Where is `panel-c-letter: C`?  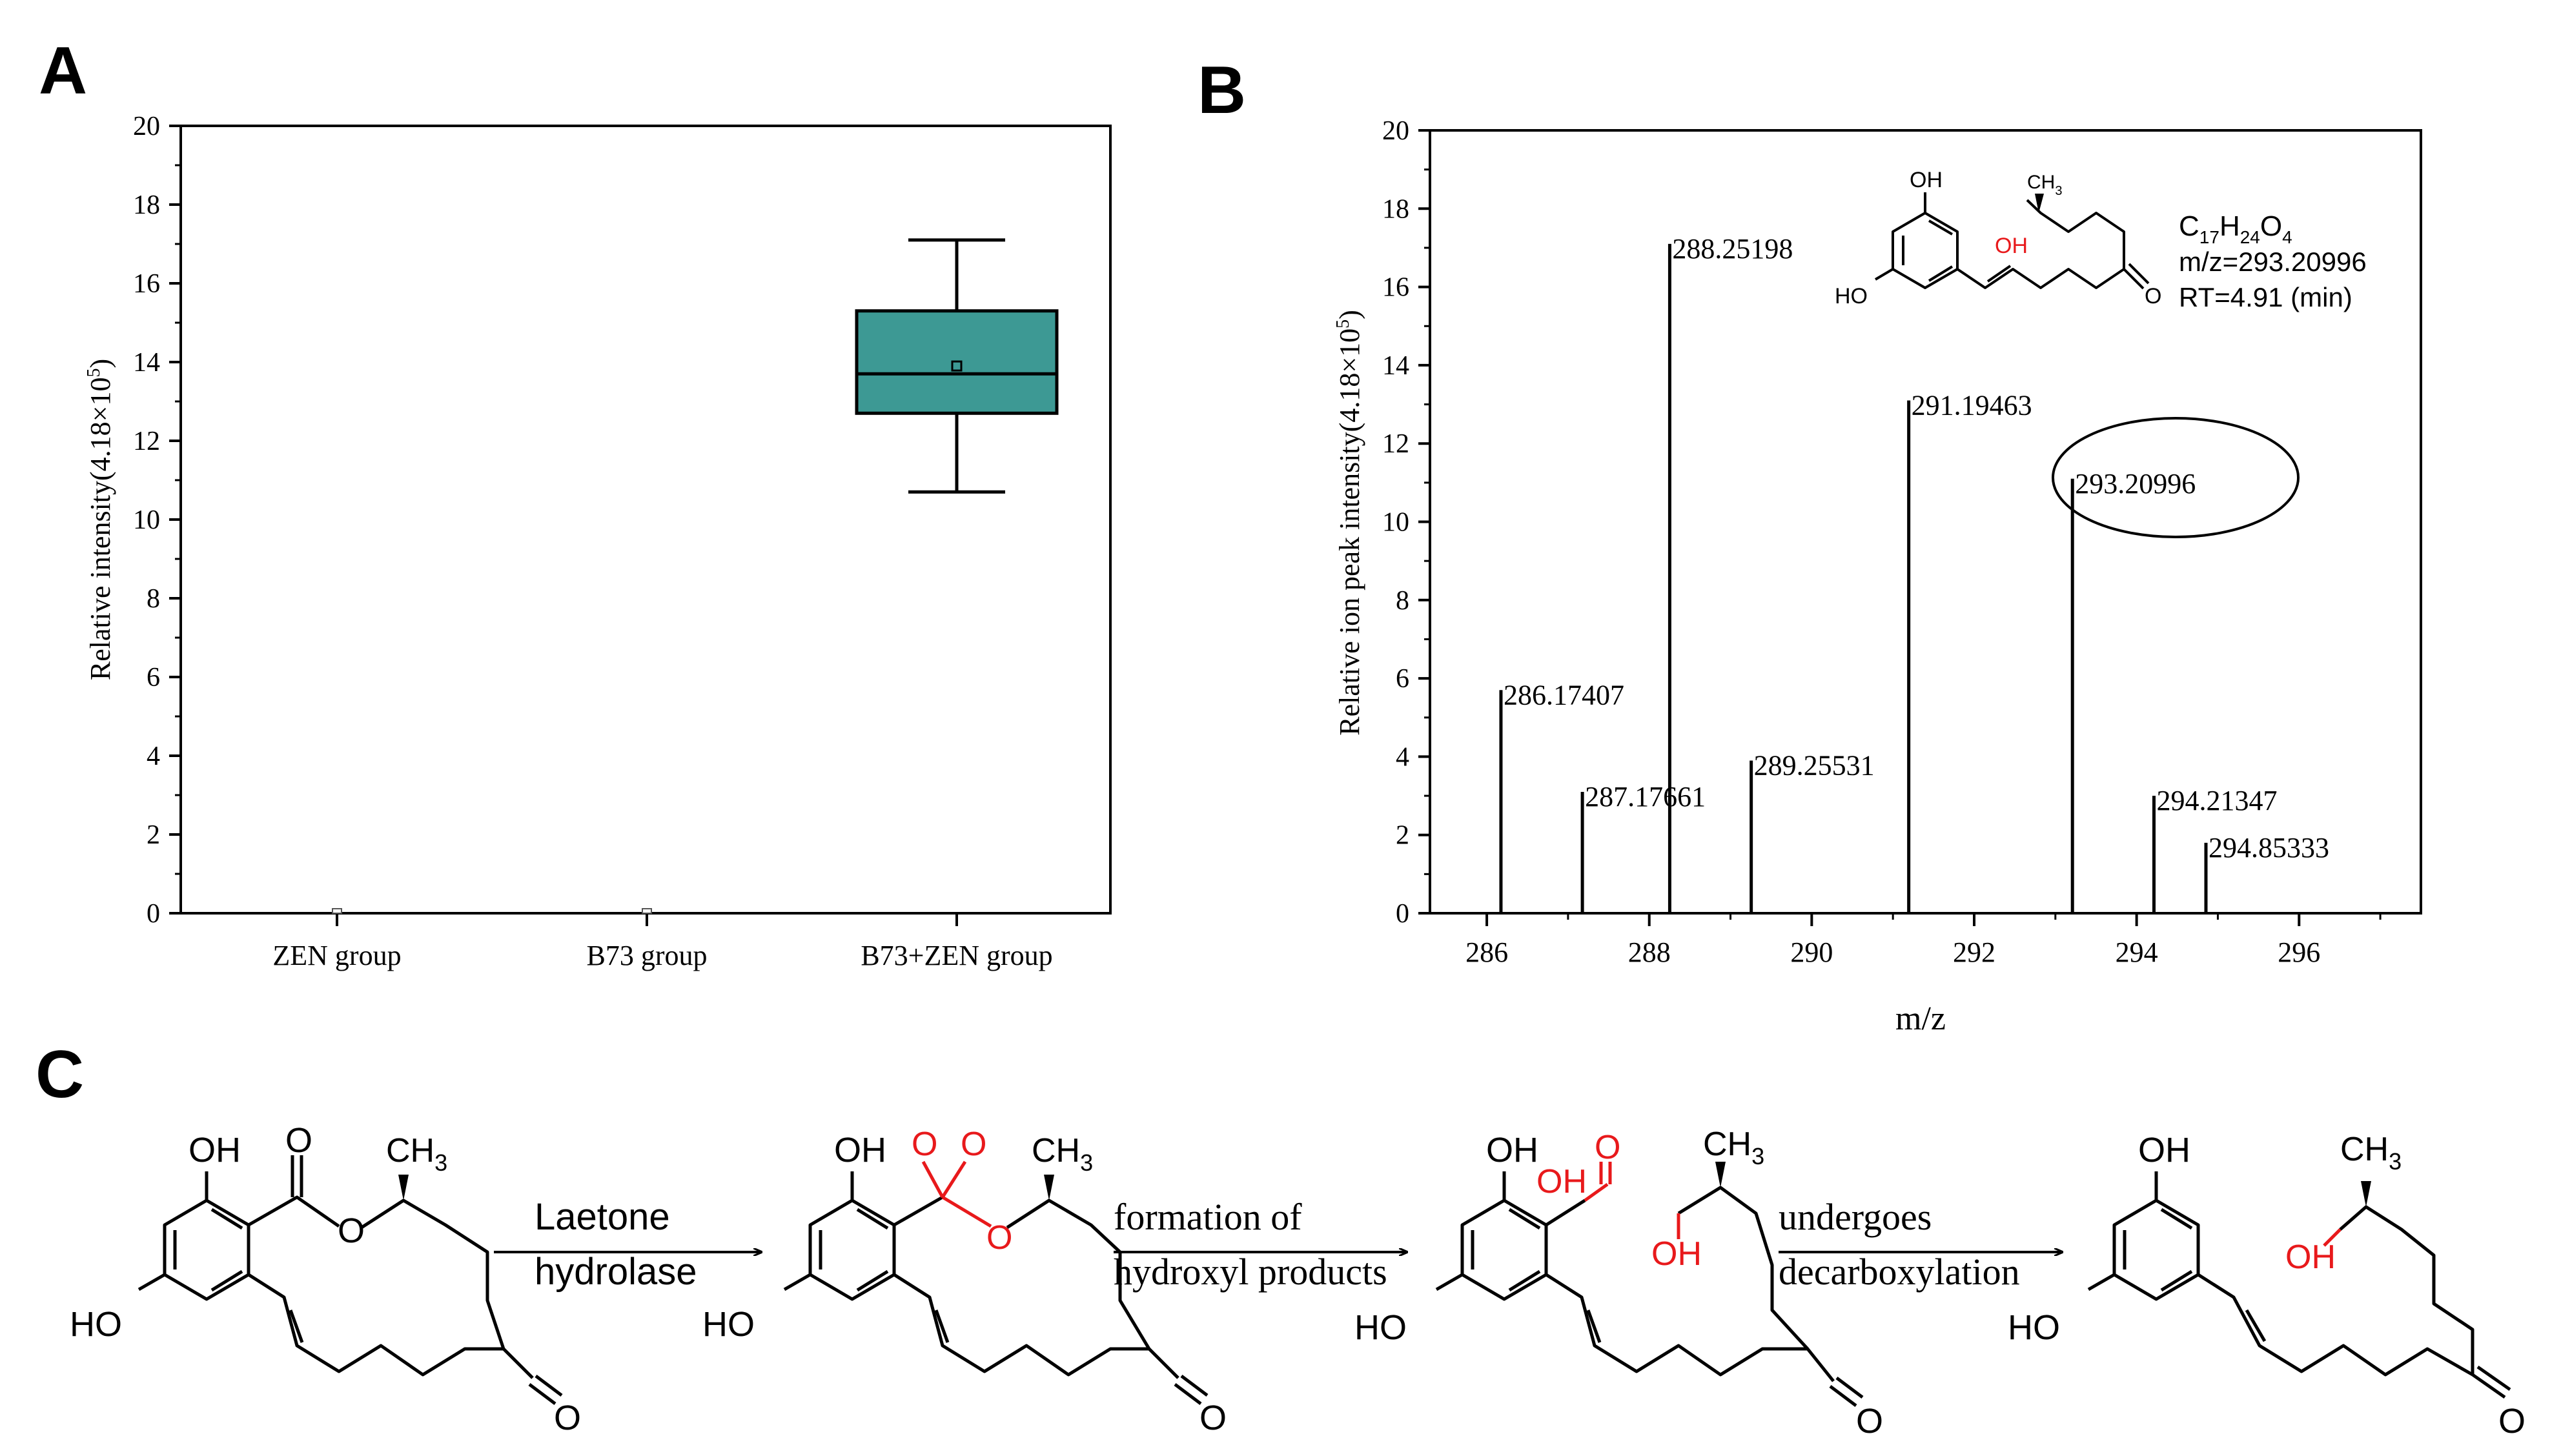
panel-c-letter: C is located at coordinates (60, 1075).